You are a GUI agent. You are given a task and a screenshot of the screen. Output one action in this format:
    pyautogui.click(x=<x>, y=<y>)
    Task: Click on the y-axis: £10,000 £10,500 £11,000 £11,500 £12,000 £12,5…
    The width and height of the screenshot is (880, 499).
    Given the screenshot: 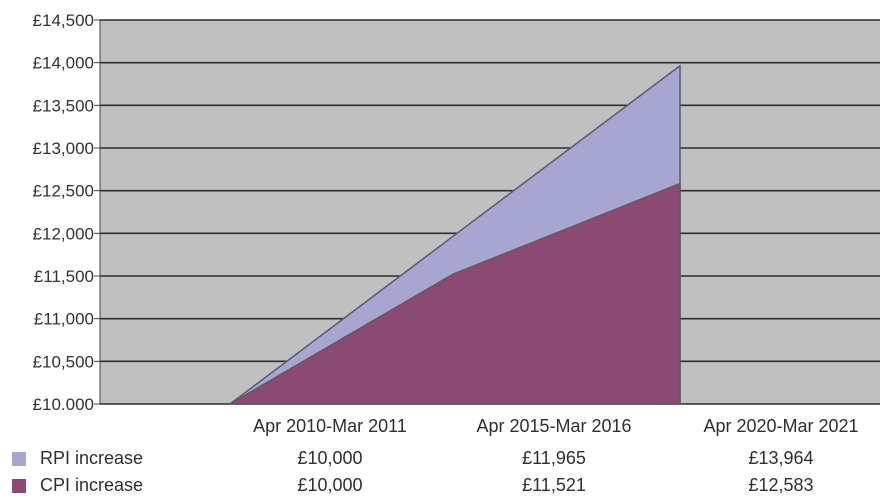 What is the action you would take?
    pyautogui.click(x=67, y=210)
    